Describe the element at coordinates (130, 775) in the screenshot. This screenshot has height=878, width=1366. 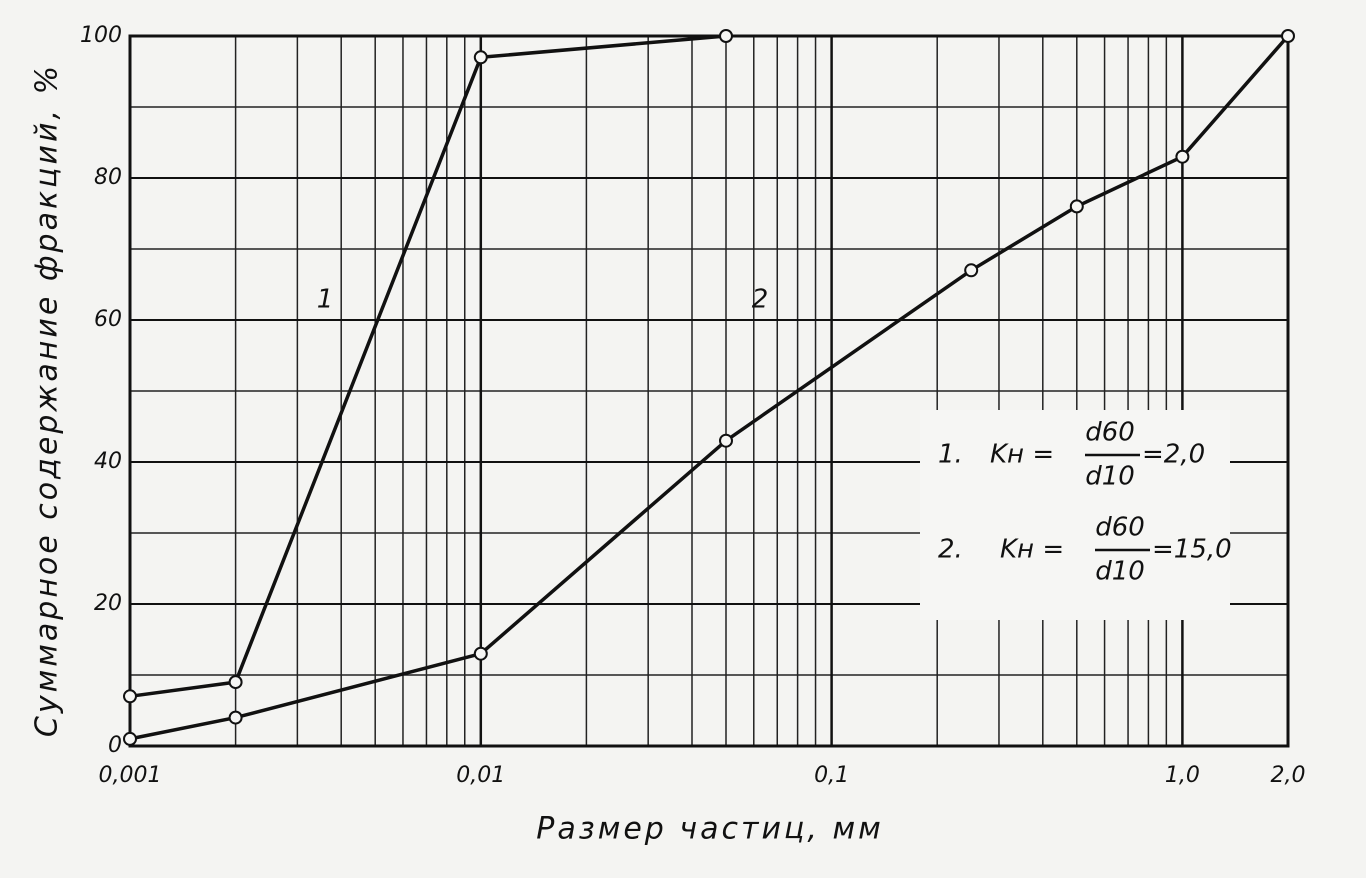
I see `x-tick-label: 0,001` at that location.